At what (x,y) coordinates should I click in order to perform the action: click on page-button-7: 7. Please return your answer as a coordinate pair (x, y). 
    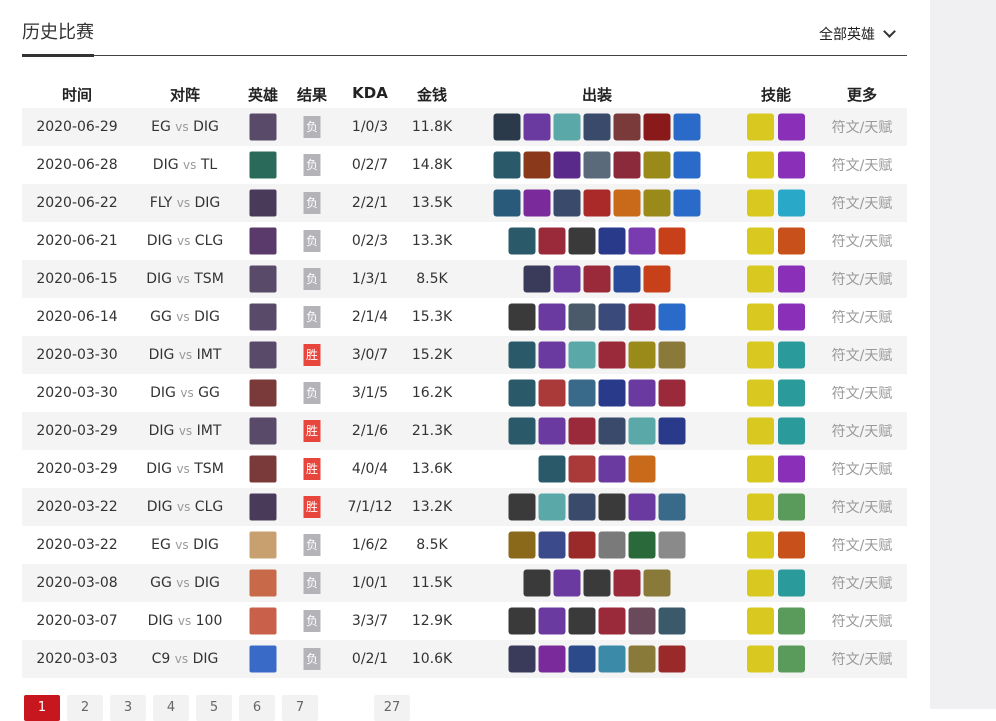
    Looking at the image, I should click on (300, 708).